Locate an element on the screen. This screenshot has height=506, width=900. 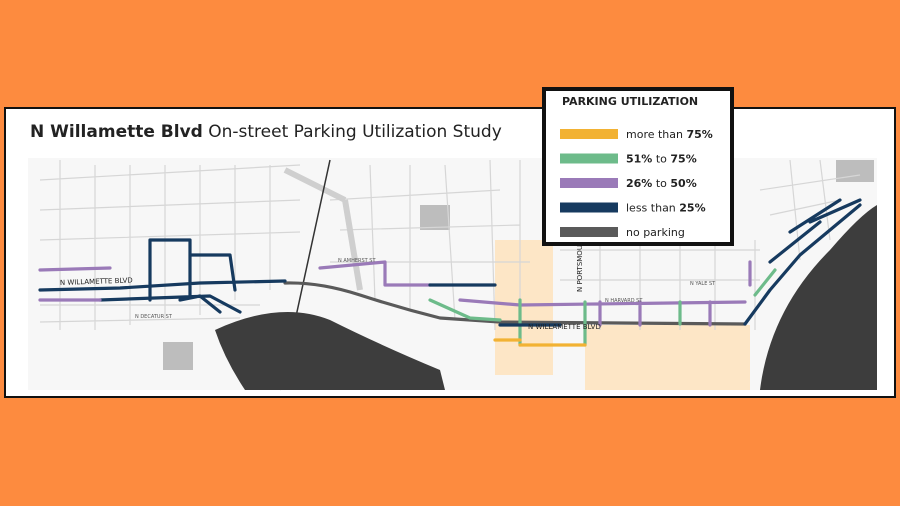
title-rest: On-street Parking Utilization Study is located at coordinates (355, 132).